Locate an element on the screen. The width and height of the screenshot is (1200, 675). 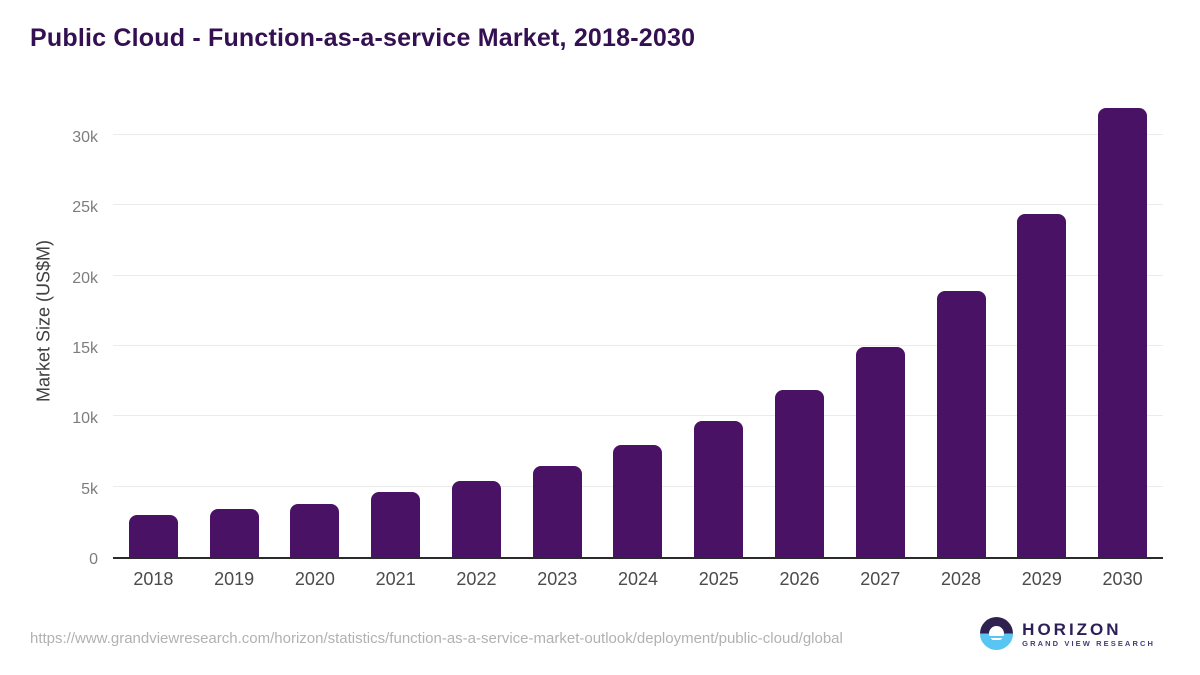
bar-2018 is located at coordinates (153, 535).